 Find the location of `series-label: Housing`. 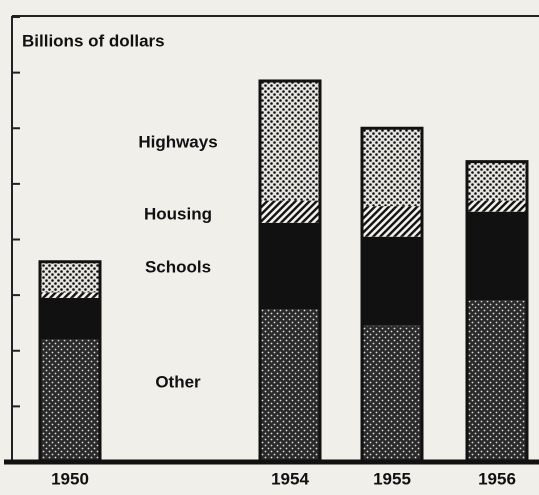

series-label: Housing is located at coordinates (178, 213).